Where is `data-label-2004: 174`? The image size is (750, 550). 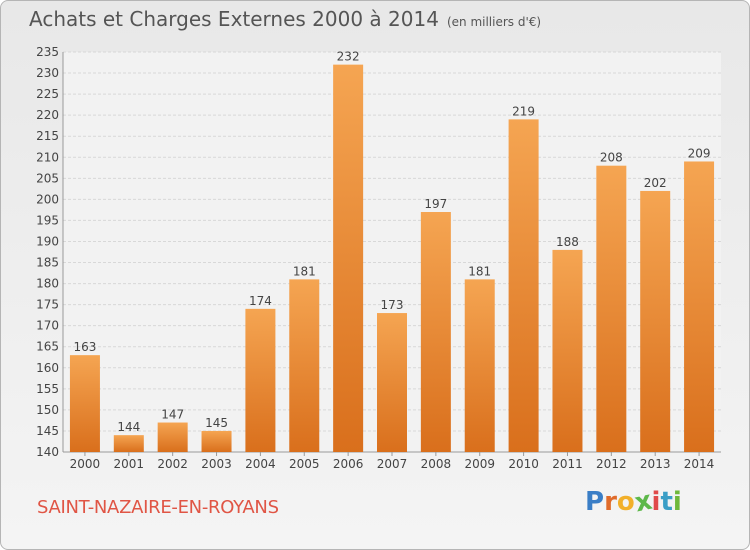 data-label-2004: 174 is located at coordinates (260, 301).